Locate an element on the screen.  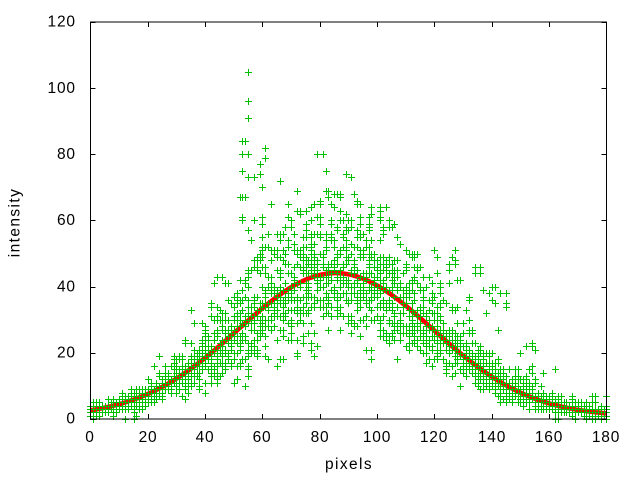
svg-text: 160 is located at coordinates (549, 437).